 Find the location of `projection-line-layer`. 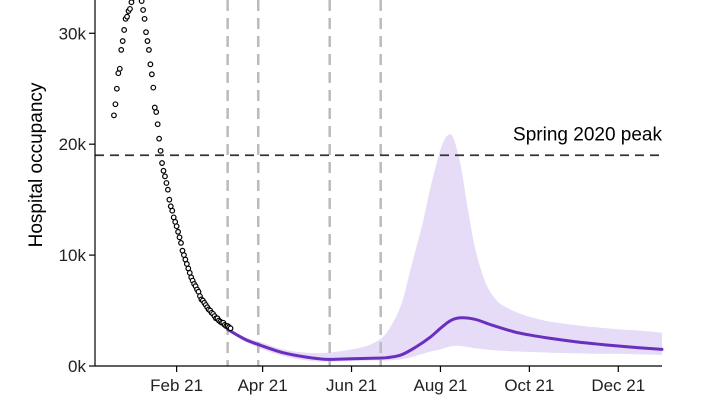

projection-line-layer is located at coordinates (445, 338).